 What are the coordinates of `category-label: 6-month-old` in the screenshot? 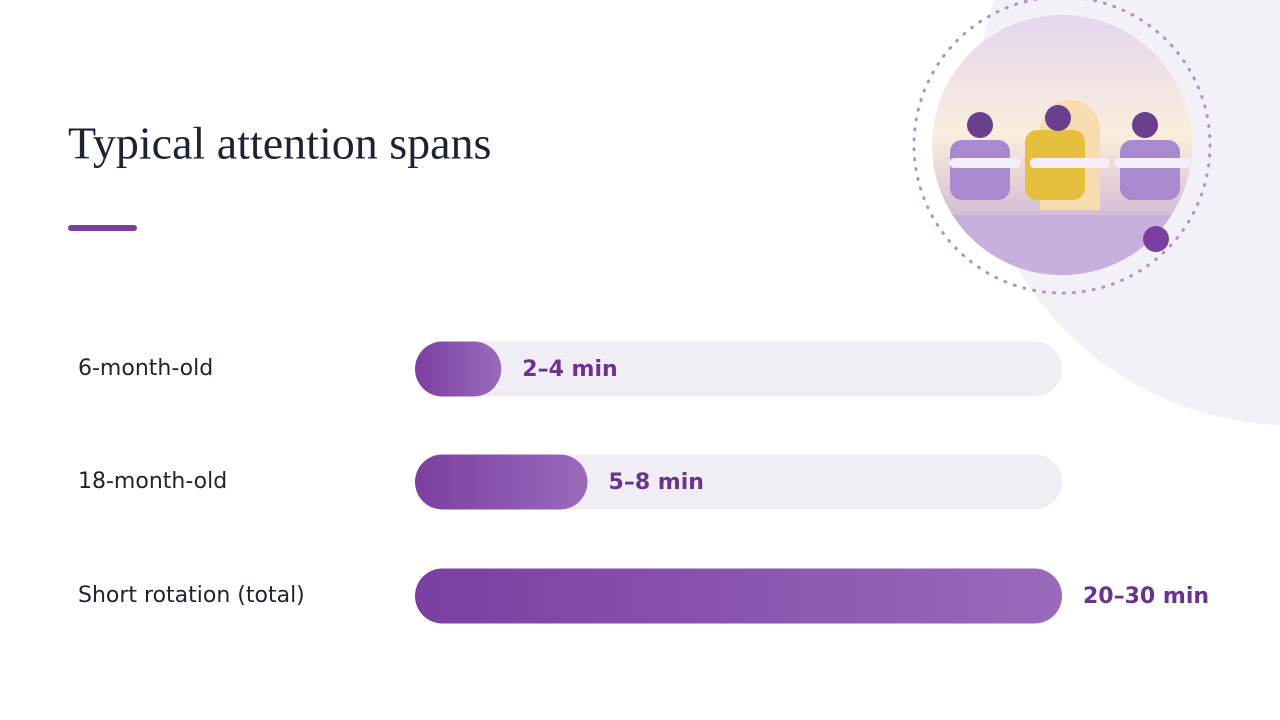 It's located at (145, 368).